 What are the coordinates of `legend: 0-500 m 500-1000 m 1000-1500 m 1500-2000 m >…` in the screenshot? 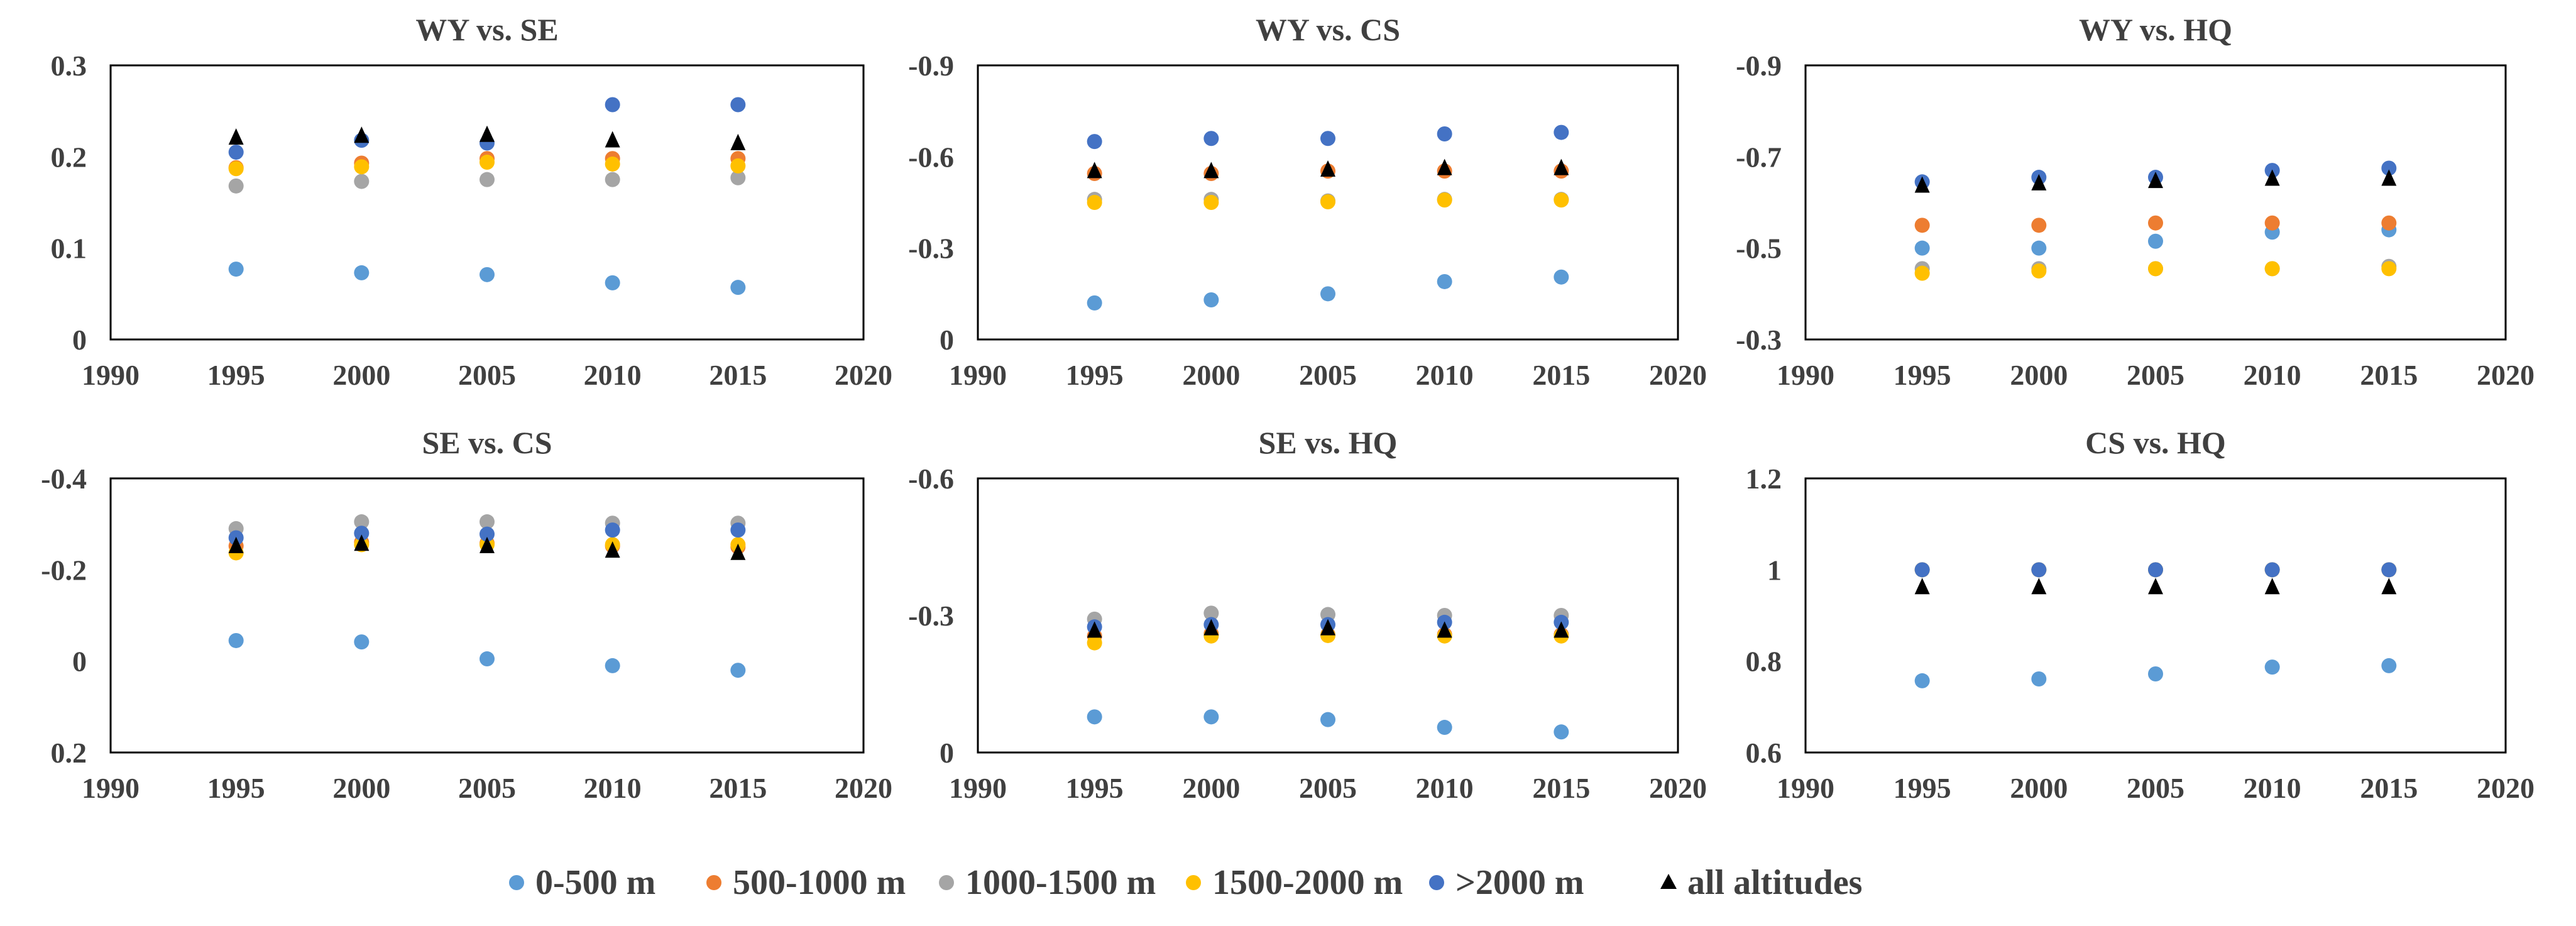 It's located at (1185, 882).